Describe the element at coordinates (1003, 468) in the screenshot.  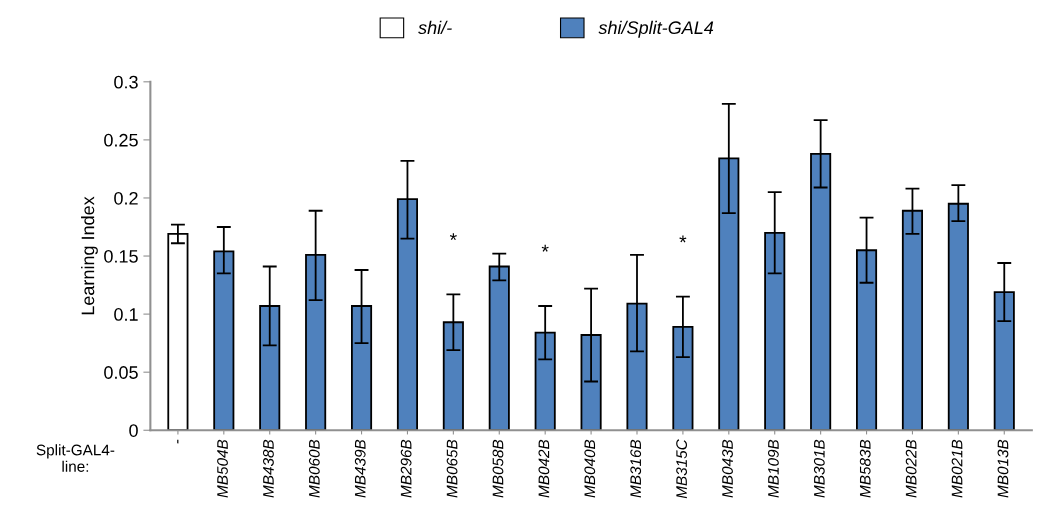
I see `x-tick-label: MB013B` at that location.